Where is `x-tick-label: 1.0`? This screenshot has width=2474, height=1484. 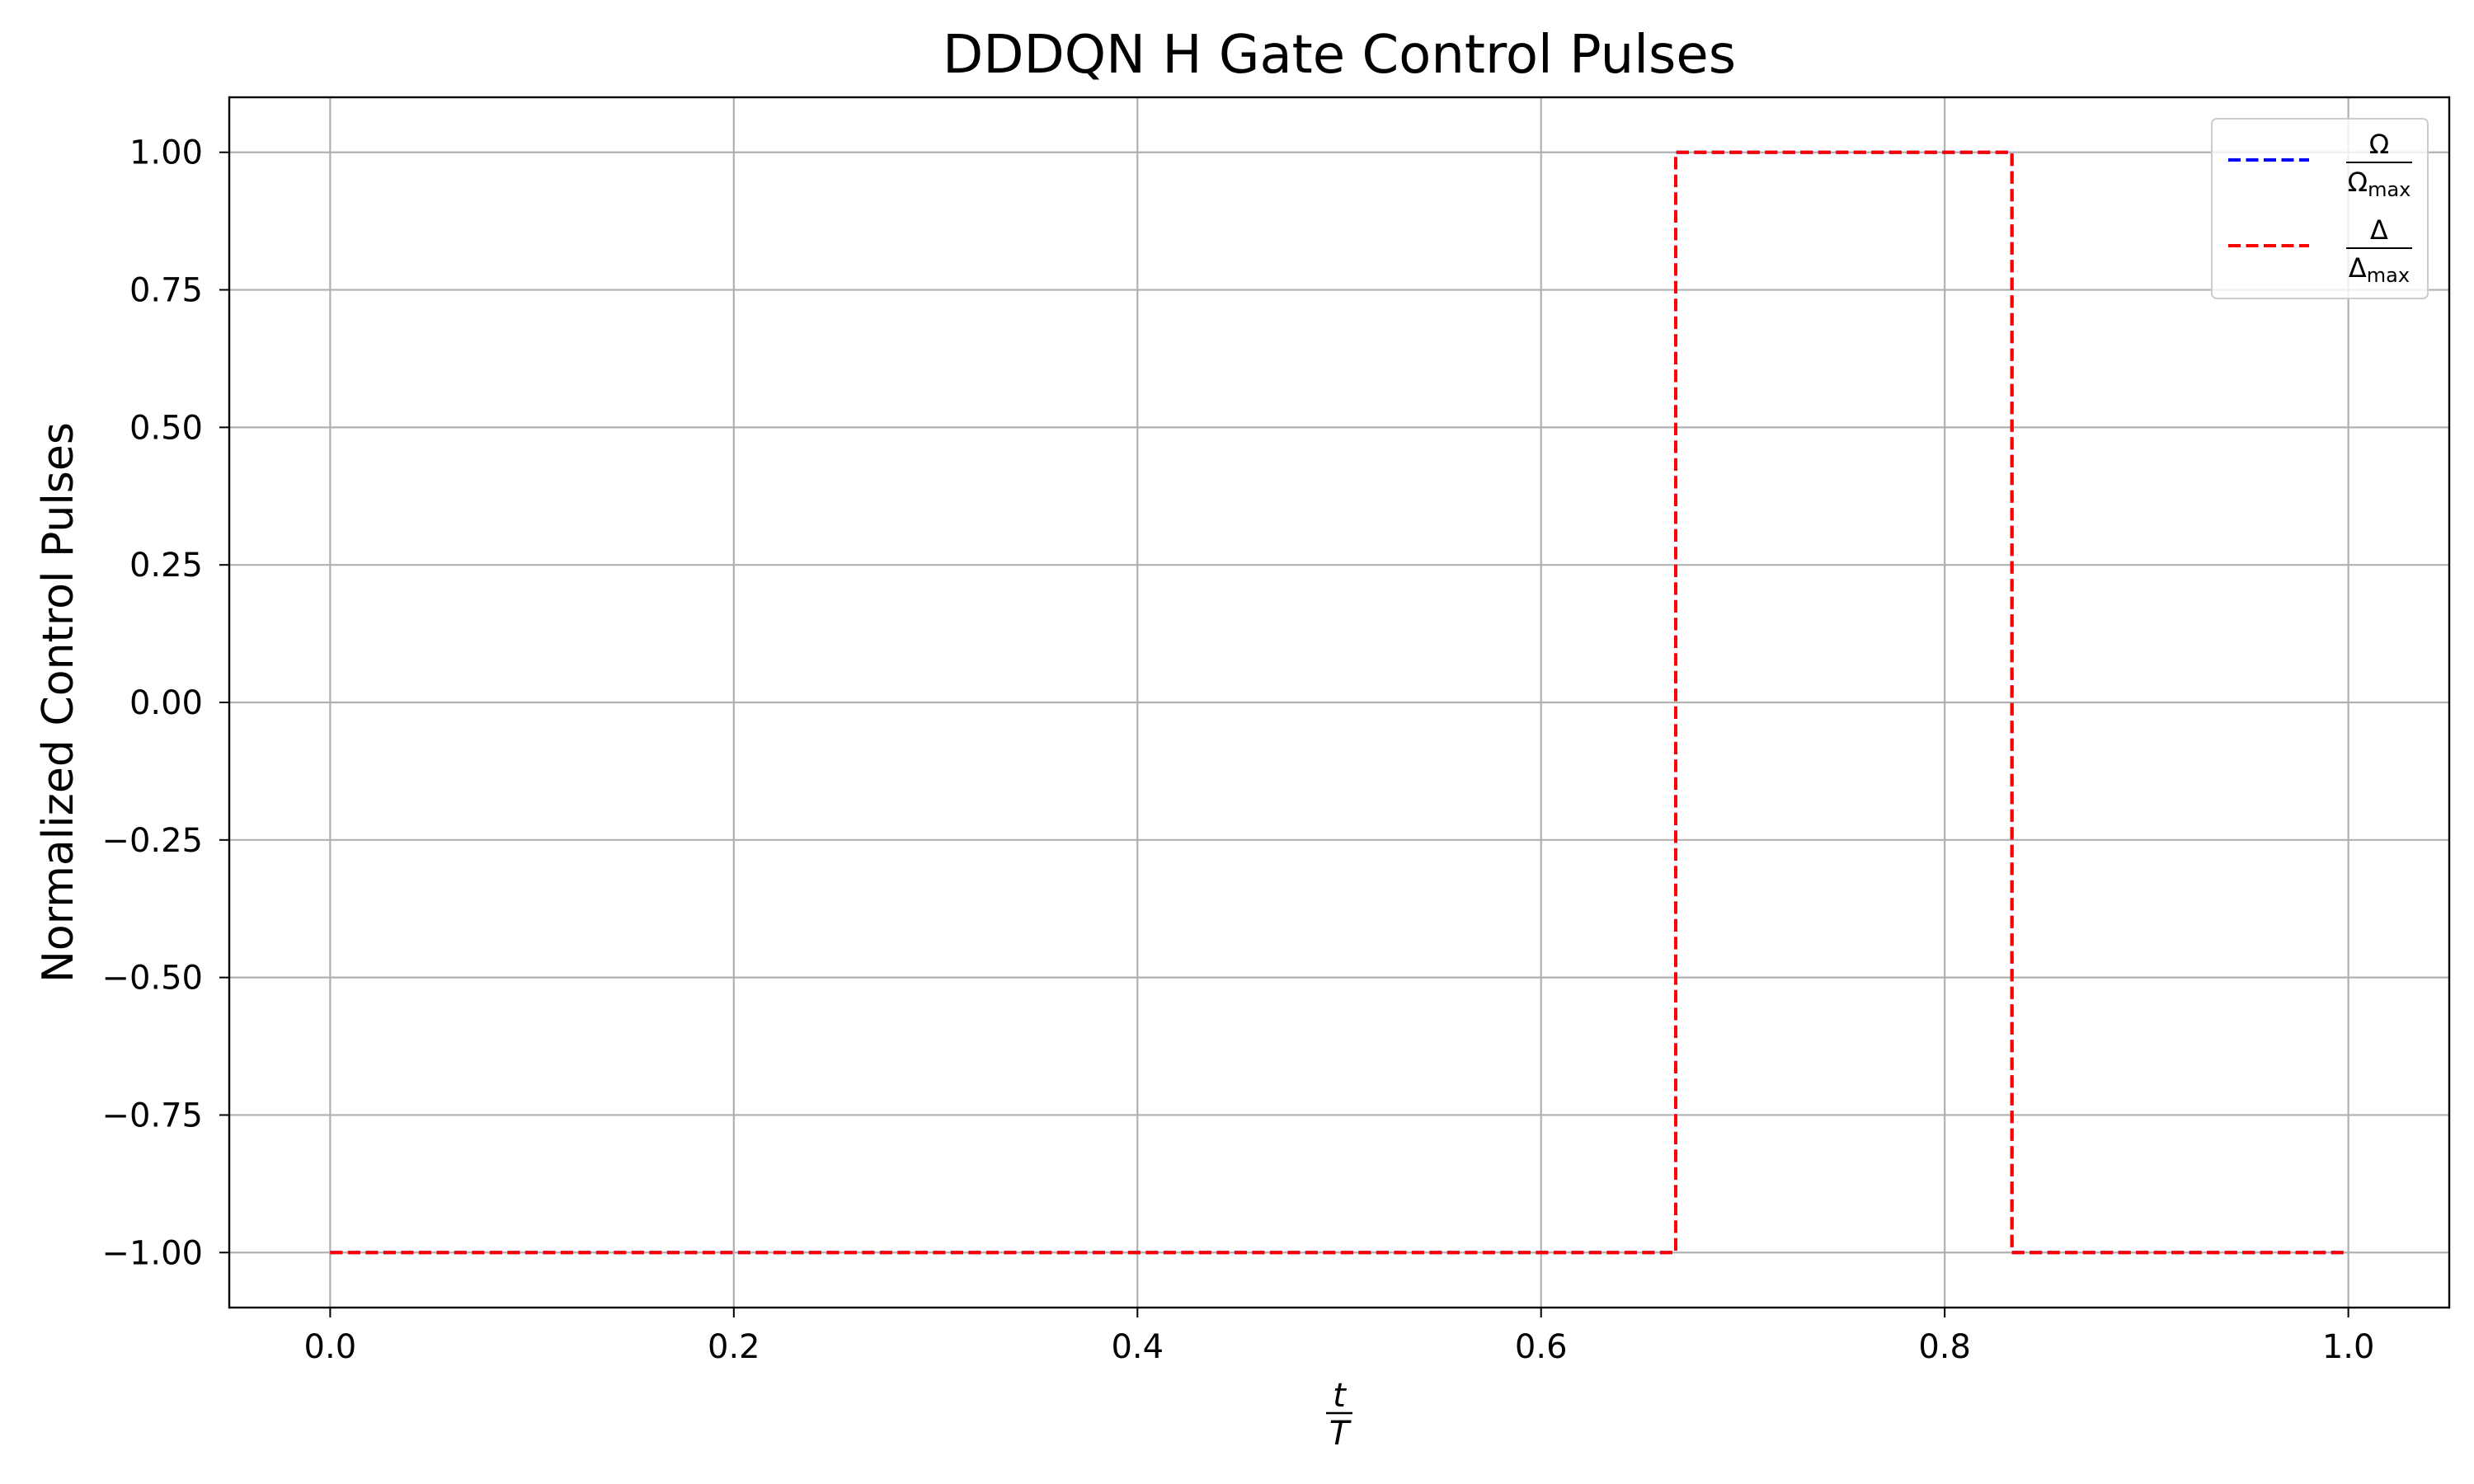
x-tick-label: 1.0 is located at coordinates (2348, 1347).